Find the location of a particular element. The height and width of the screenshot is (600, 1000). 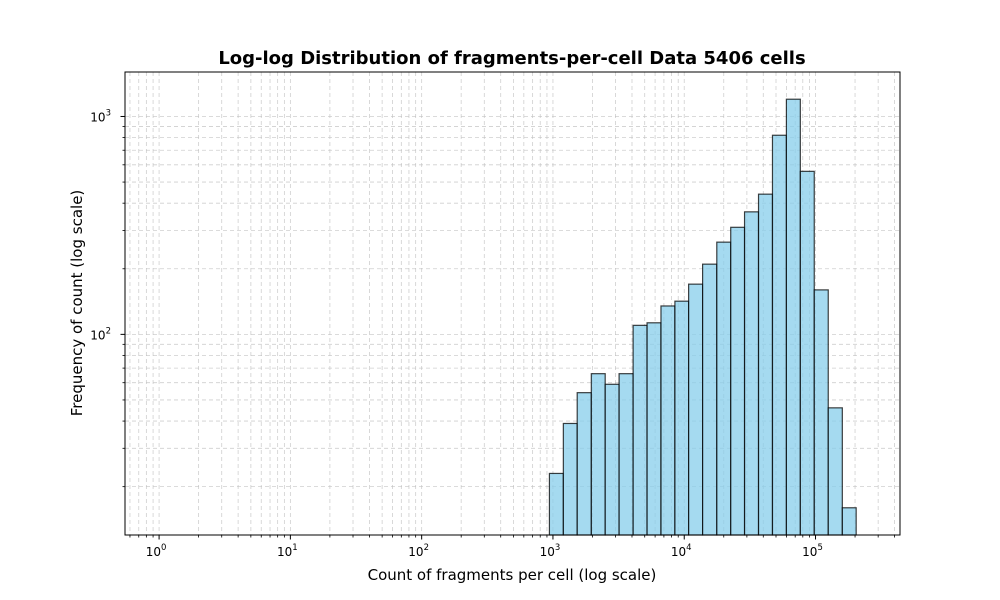

y-tick-label: 10² is located at coordinates (100, 334).